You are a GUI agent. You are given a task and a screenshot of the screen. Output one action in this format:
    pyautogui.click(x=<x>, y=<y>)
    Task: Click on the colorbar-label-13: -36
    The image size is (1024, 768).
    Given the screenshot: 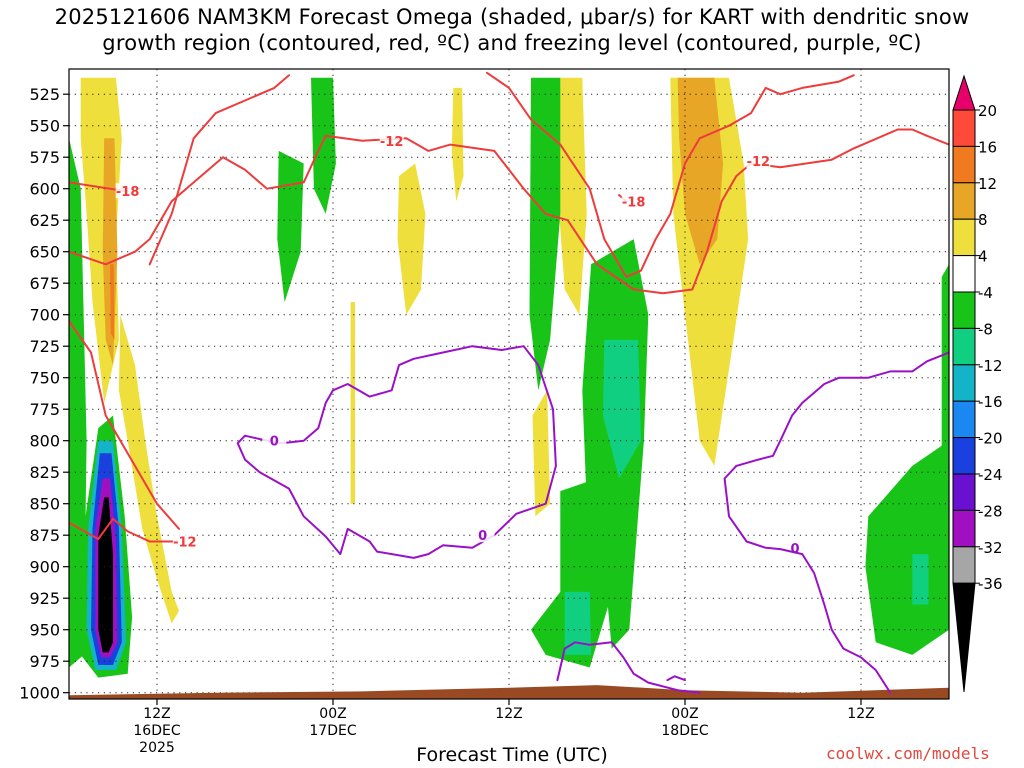 What is the action you would take?
    pyautogui.click(x=990, y=584)
    